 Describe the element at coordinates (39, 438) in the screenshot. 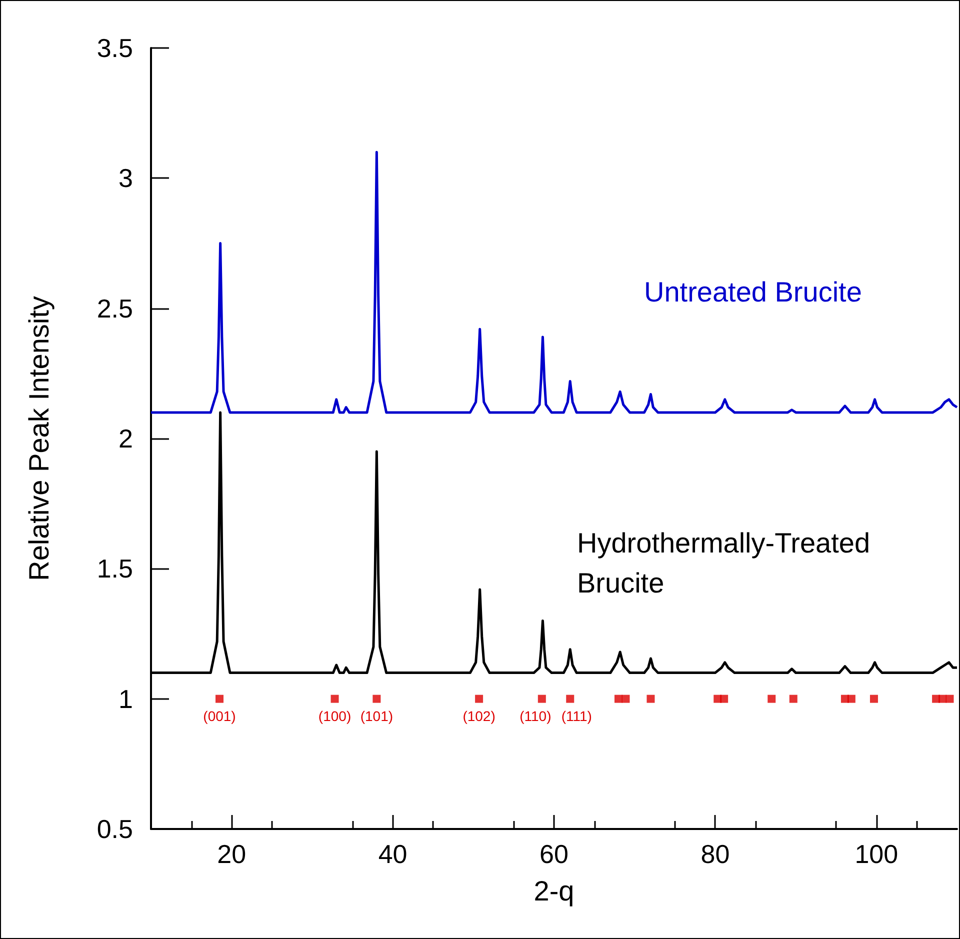

I see `y-axis-title: Relative Peak Intensity` at that location.